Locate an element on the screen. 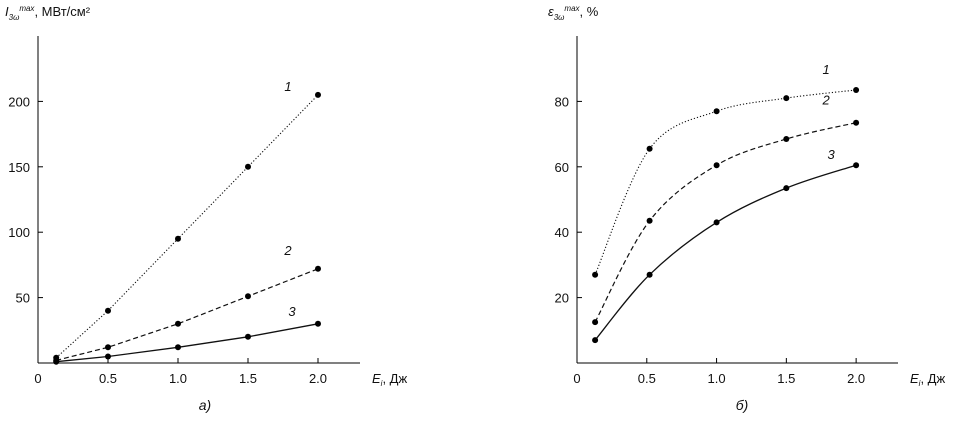 The width and height of the screenshot is (974, 424). y-tick-label: 60 is located at coordinates (562, 167).